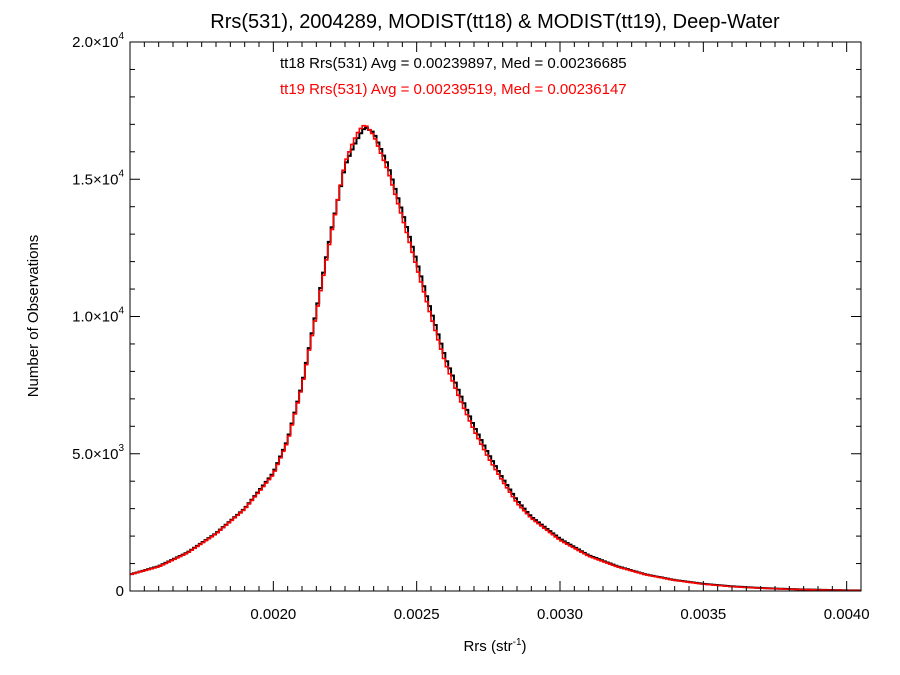 The height and width of the screenshot is (675, 900). What do you see at coordinates (524, 646) in the screenshot?
I see `x-axis-label-tail: )` at bounding box center [524, 646].